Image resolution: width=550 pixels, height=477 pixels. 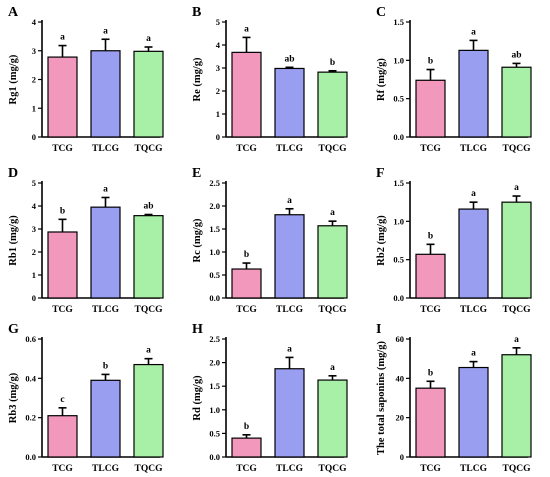 I want to click on y-axis-label: Rb1 (mg/g), so click(x=13, y=240).